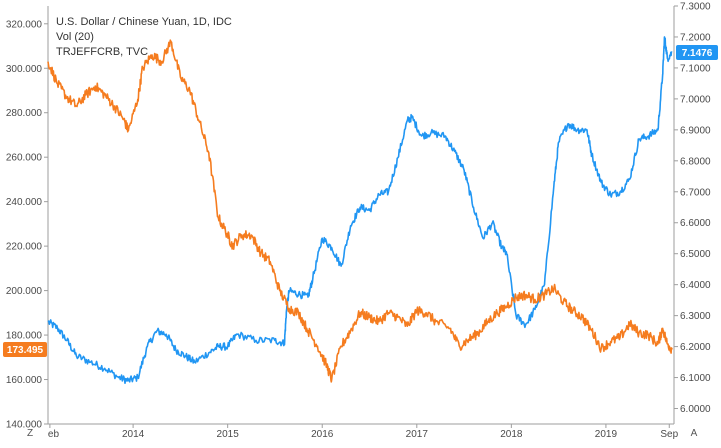  I want to click on left-tick-label: 240.000, so click(24, 202).